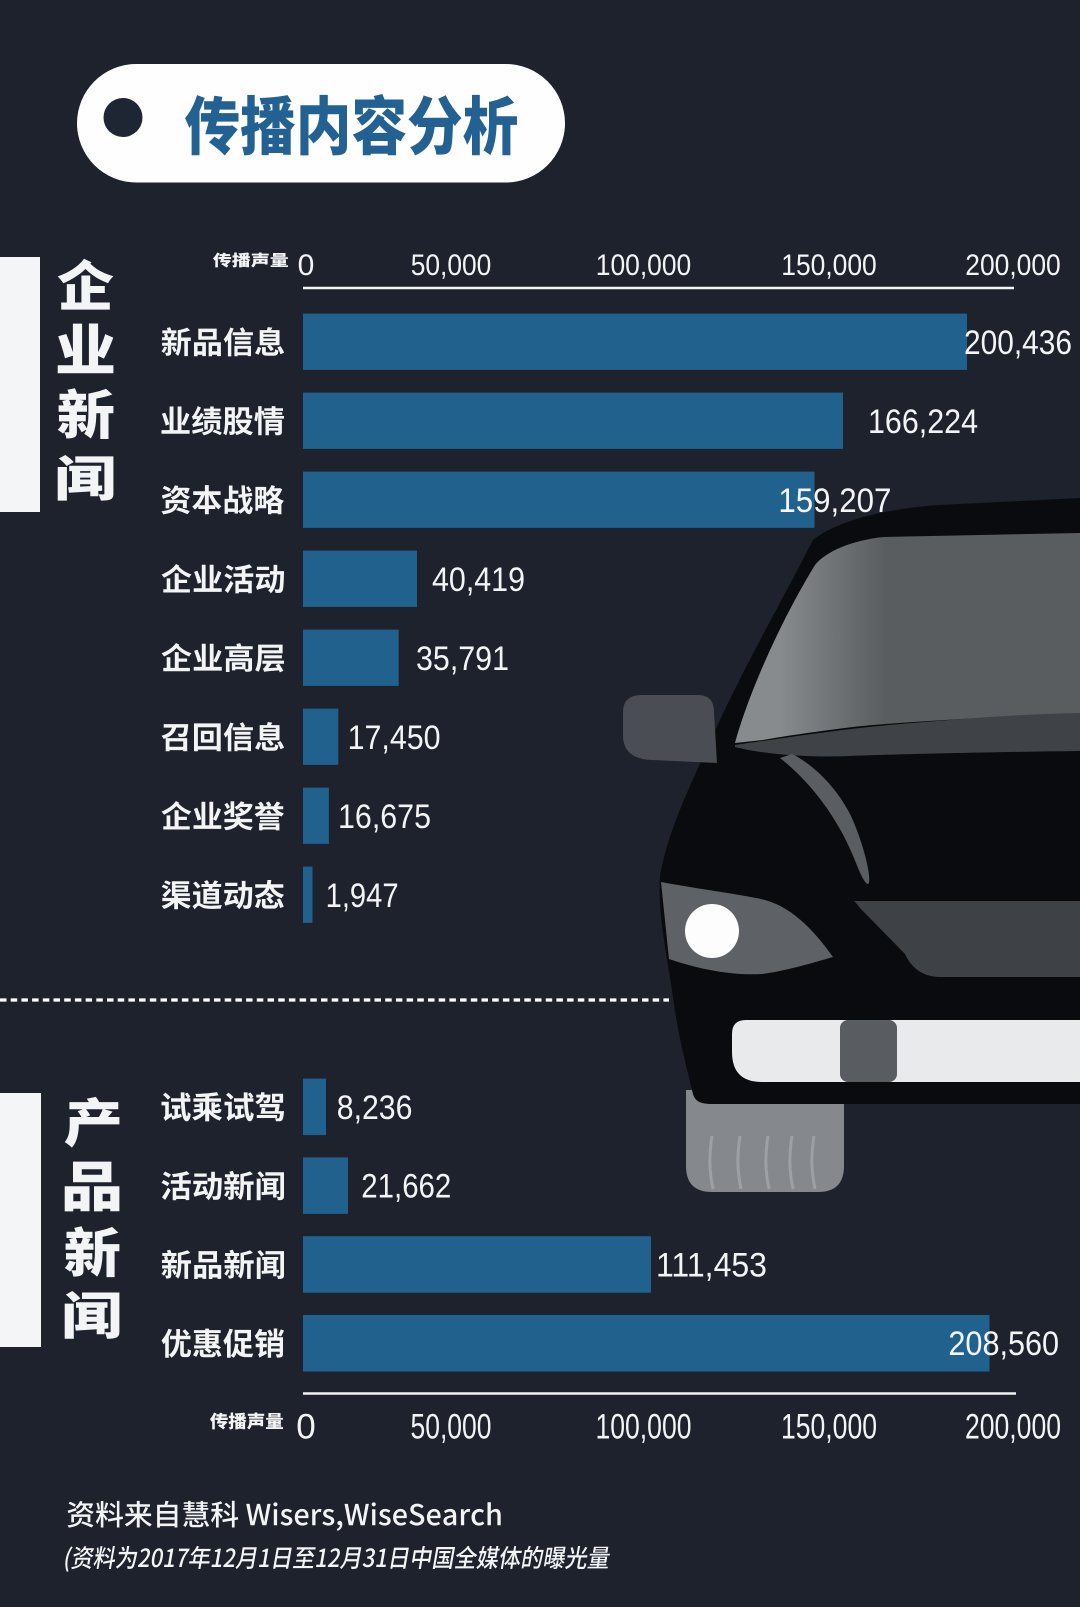 The width and height of the screenshot is (1080, 1607). Describe the element at coordinates (394, 738) in the screenshot. I see `svg-text: 17,450` at that location.